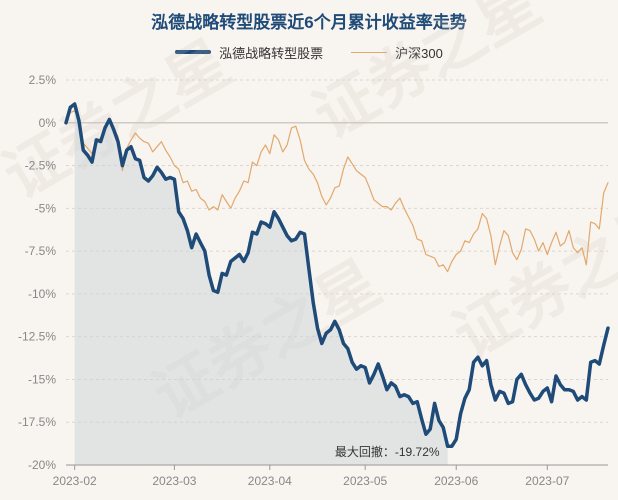 This screenshot has height=500, width=618. Describe the element at coordinates (365, 481) in the screenshot. I see `x-tick-label: 2023-05` at that location.